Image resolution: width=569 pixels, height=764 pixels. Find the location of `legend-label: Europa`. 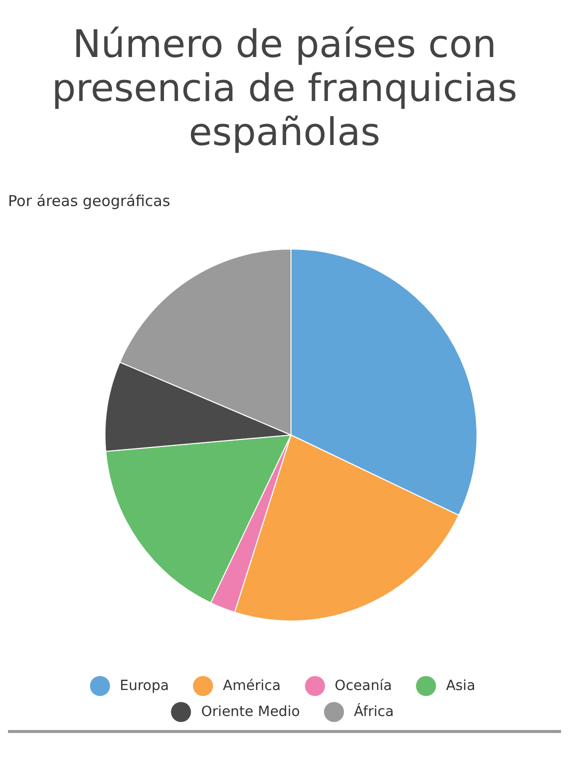

legend-label: Europa is located at coordinates (144, 686).